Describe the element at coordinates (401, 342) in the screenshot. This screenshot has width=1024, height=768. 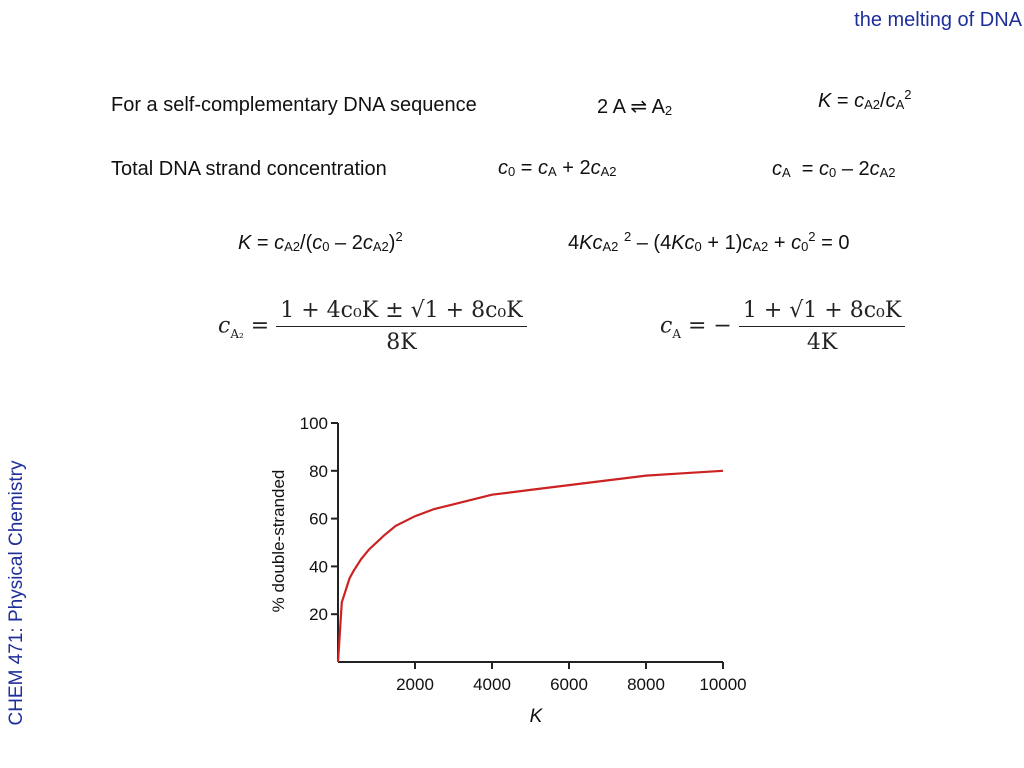
I see `cA2-denominator: 8K` at that location.